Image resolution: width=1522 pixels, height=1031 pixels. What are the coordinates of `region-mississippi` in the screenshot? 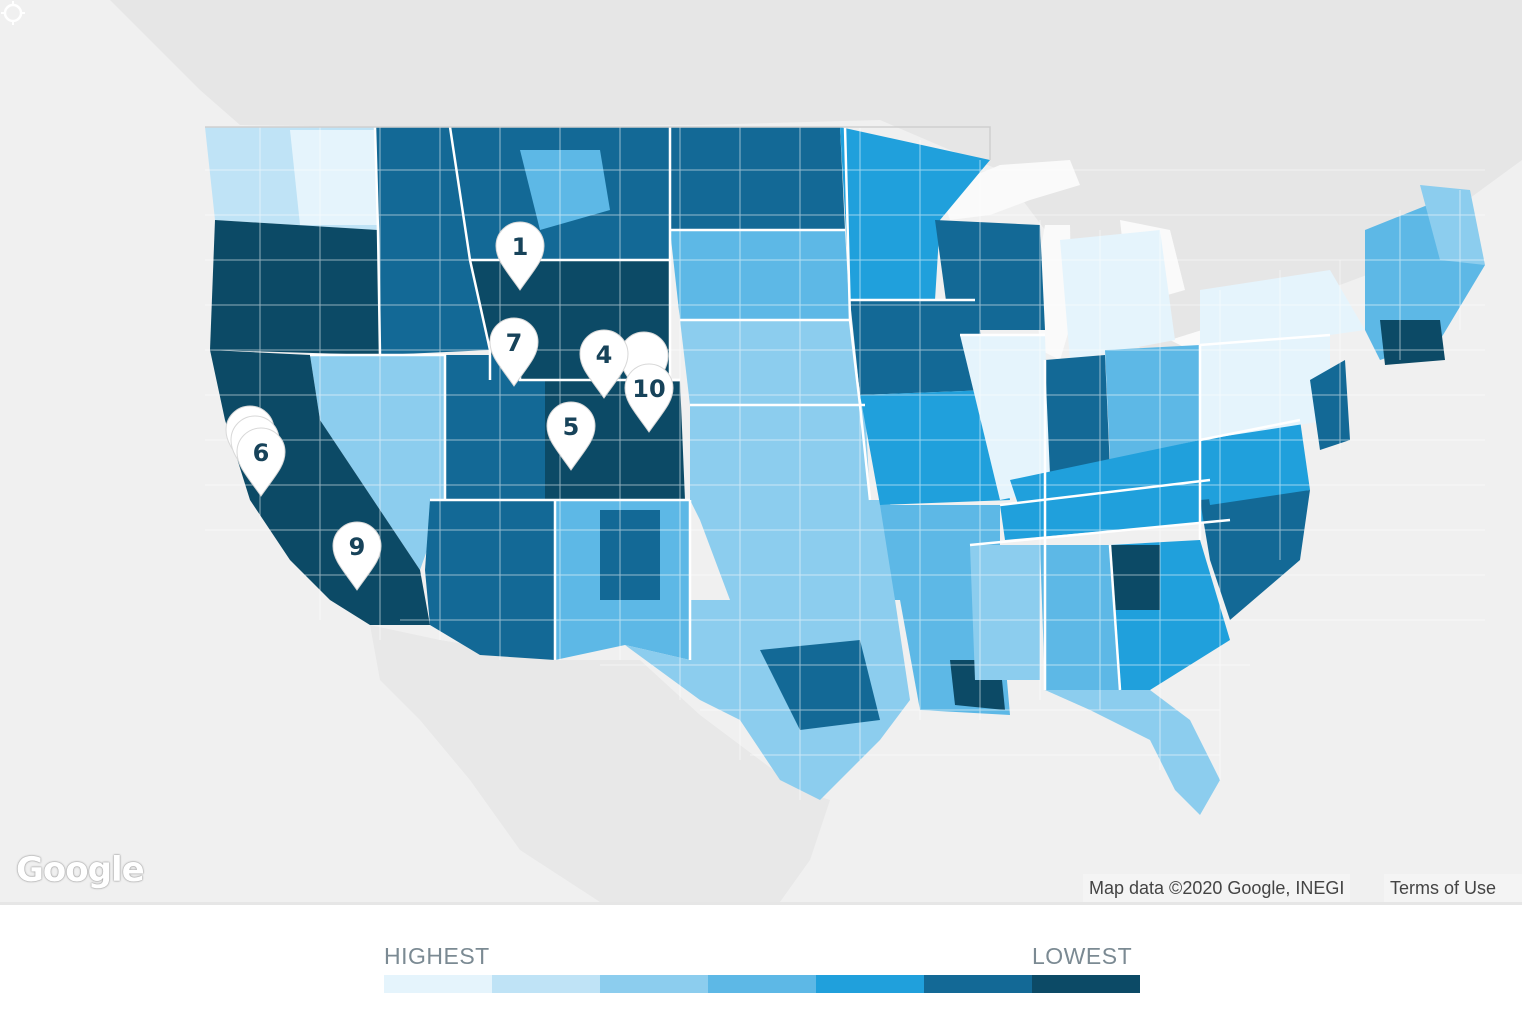 It's located at (1005, 612).